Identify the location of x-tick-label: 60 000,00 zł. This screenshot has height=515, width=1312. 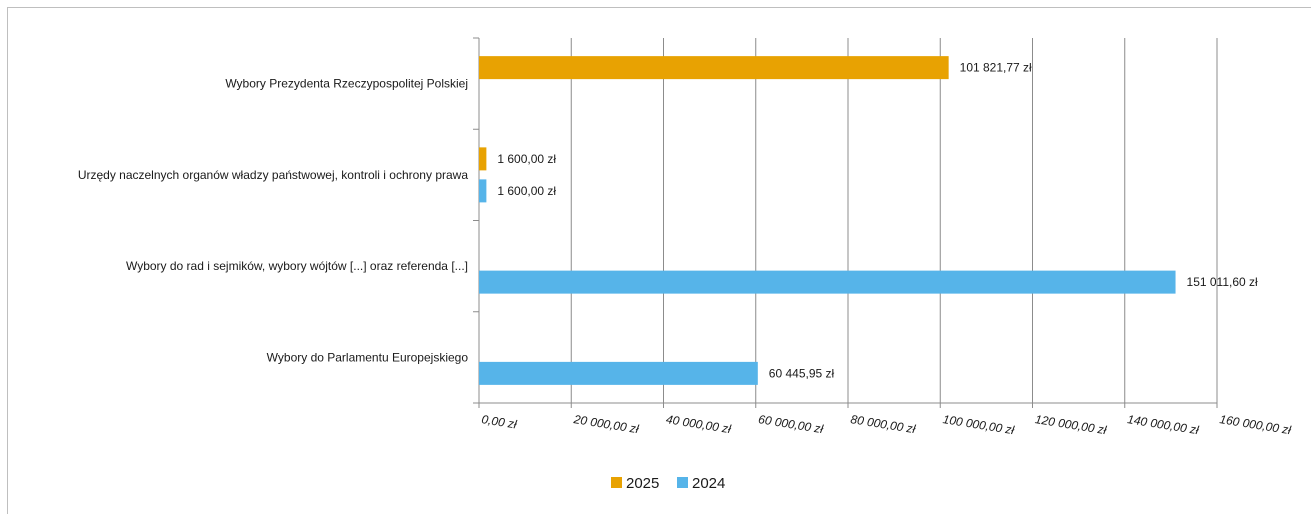
(790, 424).